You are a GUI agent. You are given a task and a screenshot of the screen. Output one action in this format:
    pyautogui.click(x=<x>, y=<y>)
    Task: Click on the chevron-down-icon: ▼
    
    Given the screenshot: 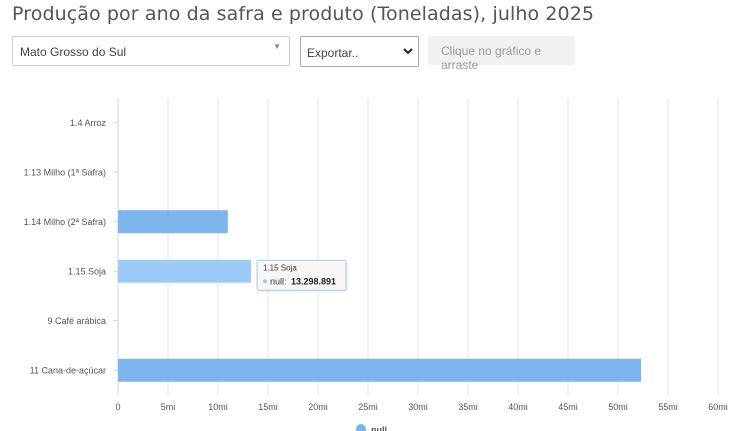 What is the action you would take?
    pyautogui.click(x=277, y=46)
    